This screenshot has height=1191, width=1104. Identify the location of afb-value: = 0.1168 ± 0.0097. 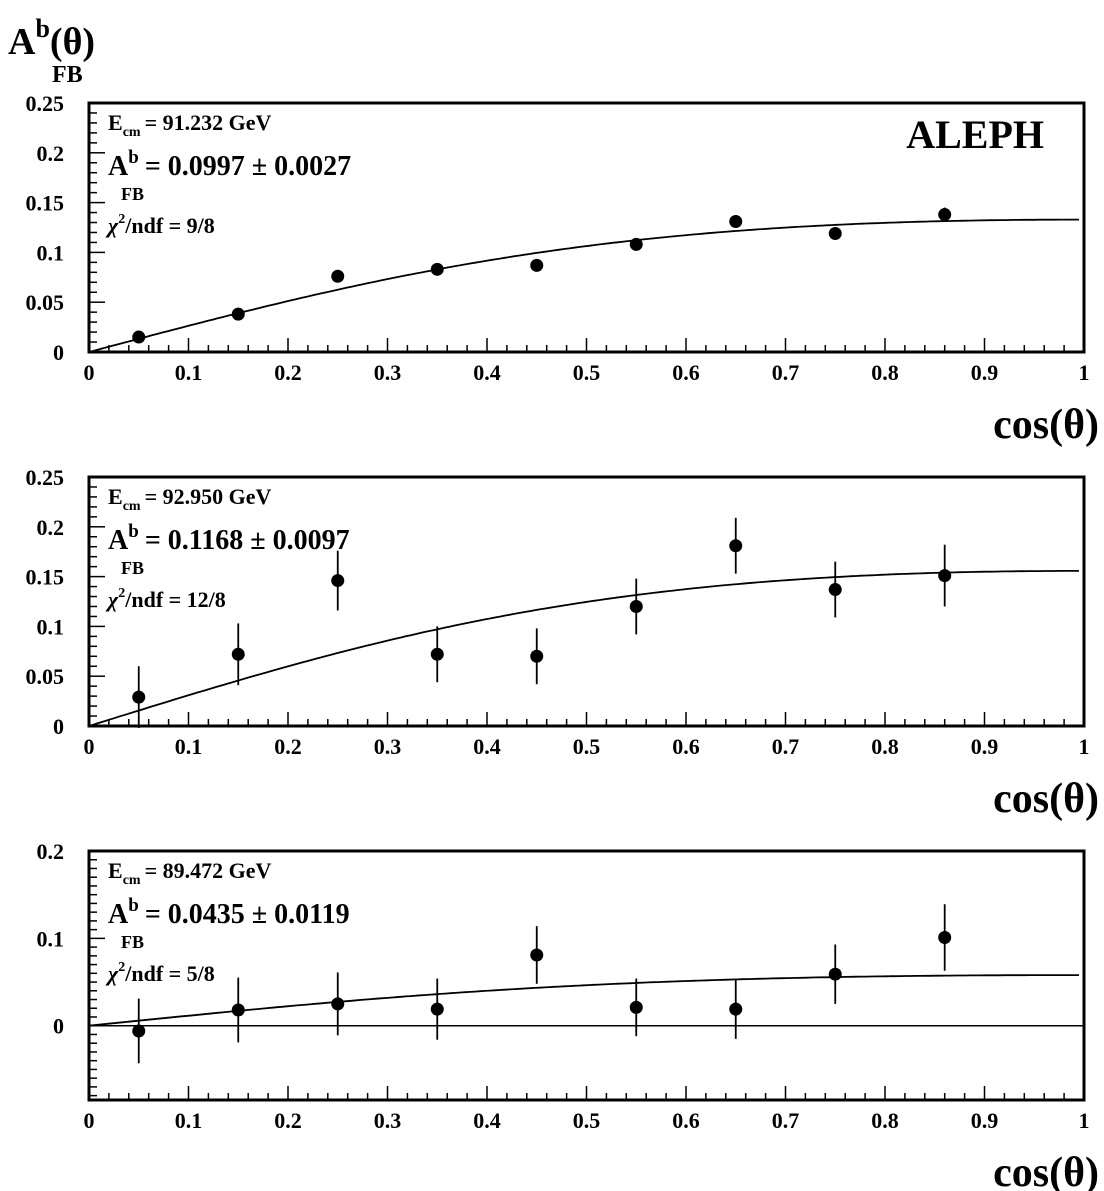
(247, 540).